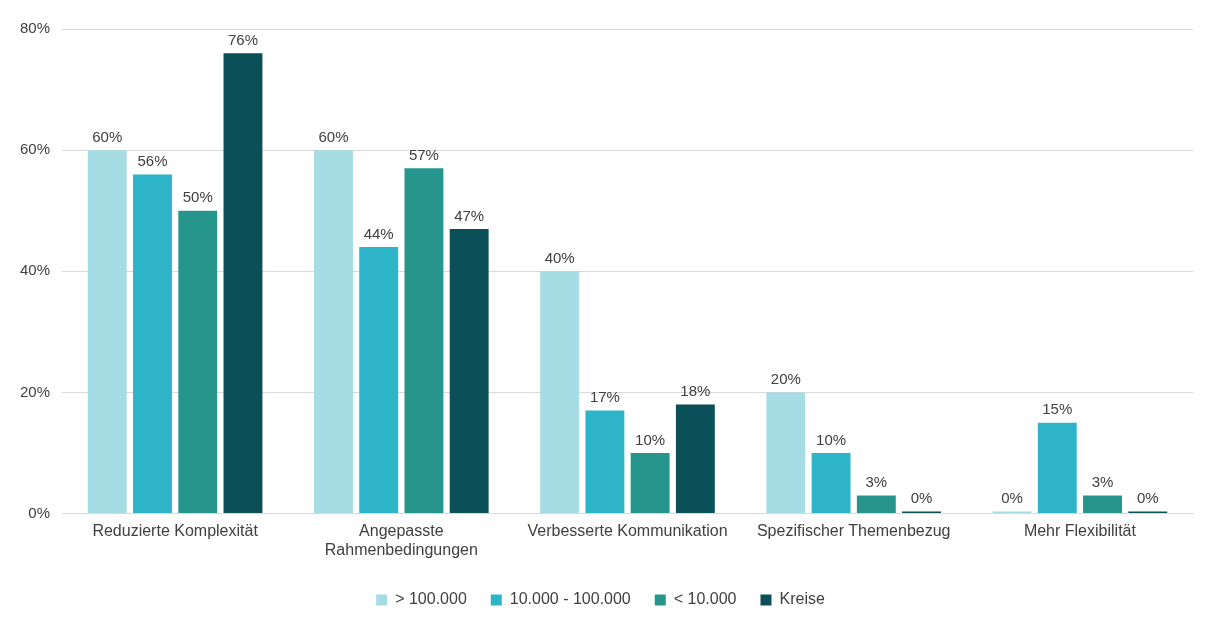  I want to click on data-label: 56%, so click(152, 161).